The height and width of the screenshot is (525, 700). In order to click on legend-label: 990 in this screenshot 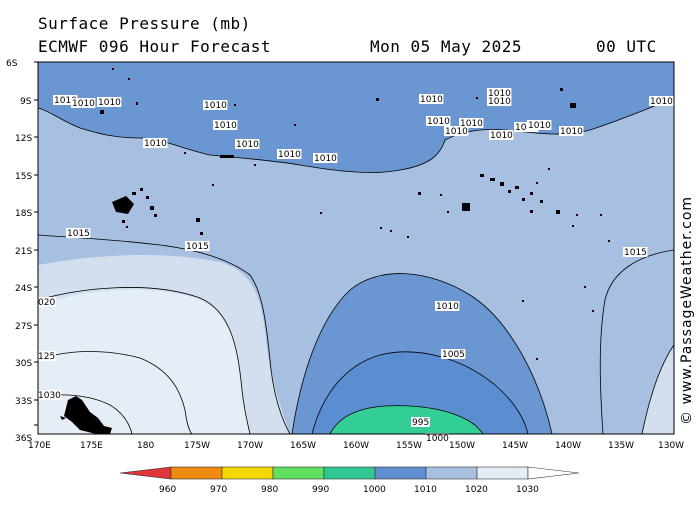, I will do `click(320, 490)`.